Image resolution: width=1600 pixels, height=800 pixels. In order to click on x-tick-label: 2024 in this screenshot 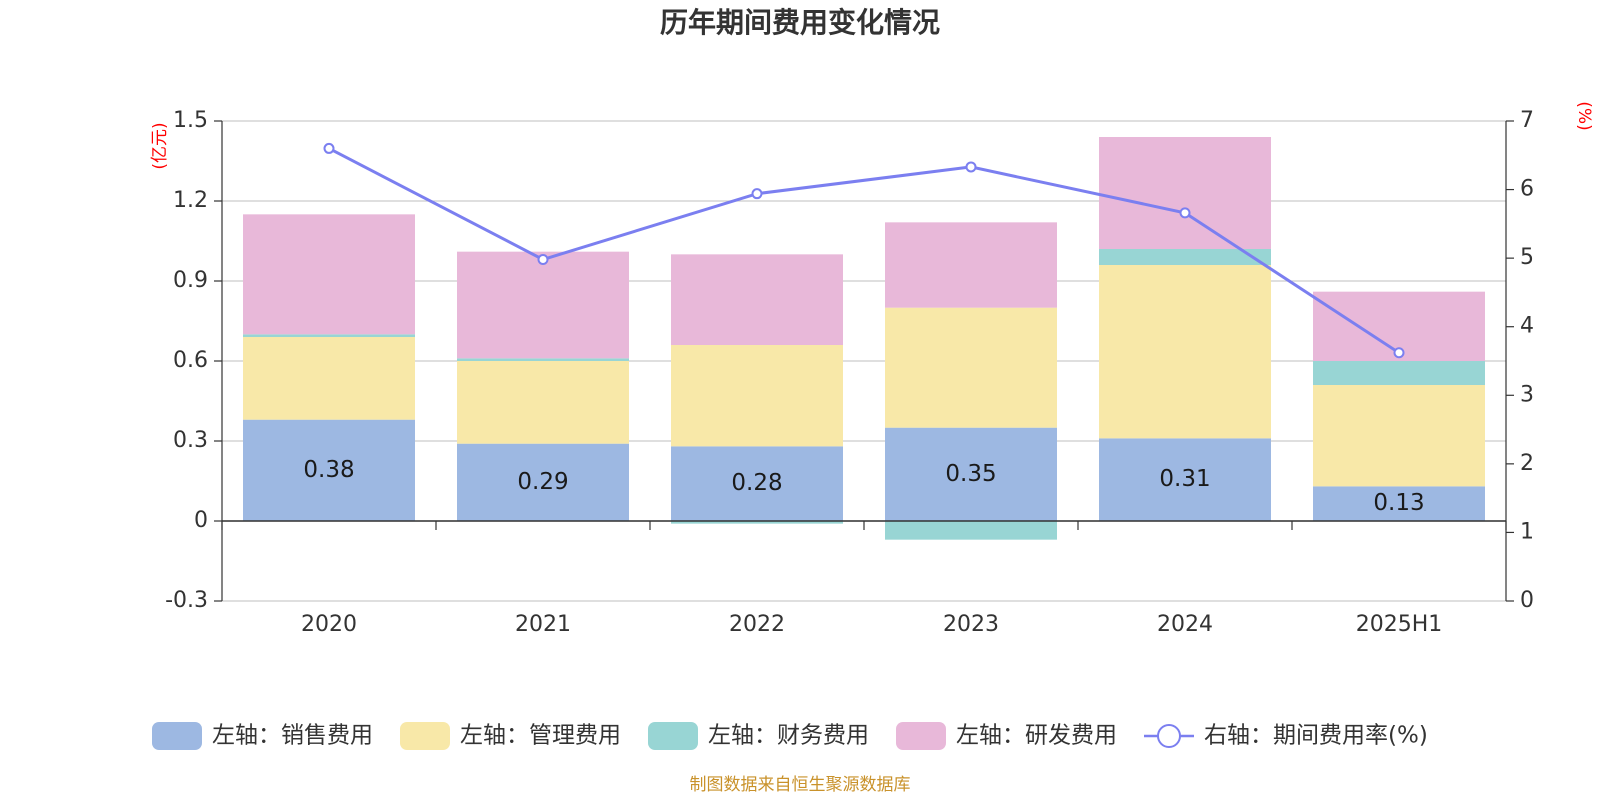, I will do `click(1185, 624)`.